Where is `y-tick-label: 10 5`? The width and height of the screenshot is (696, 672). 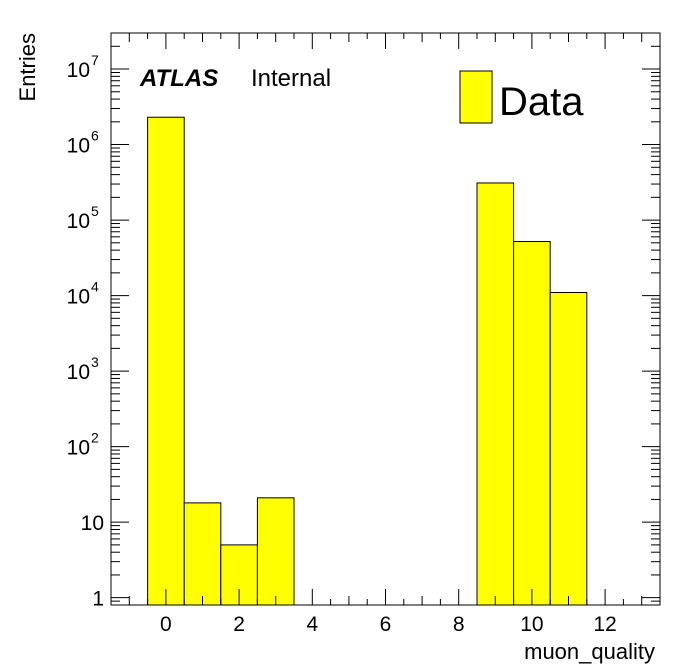
y-tick-label: 10 5 is located at coordinates (83, 218).